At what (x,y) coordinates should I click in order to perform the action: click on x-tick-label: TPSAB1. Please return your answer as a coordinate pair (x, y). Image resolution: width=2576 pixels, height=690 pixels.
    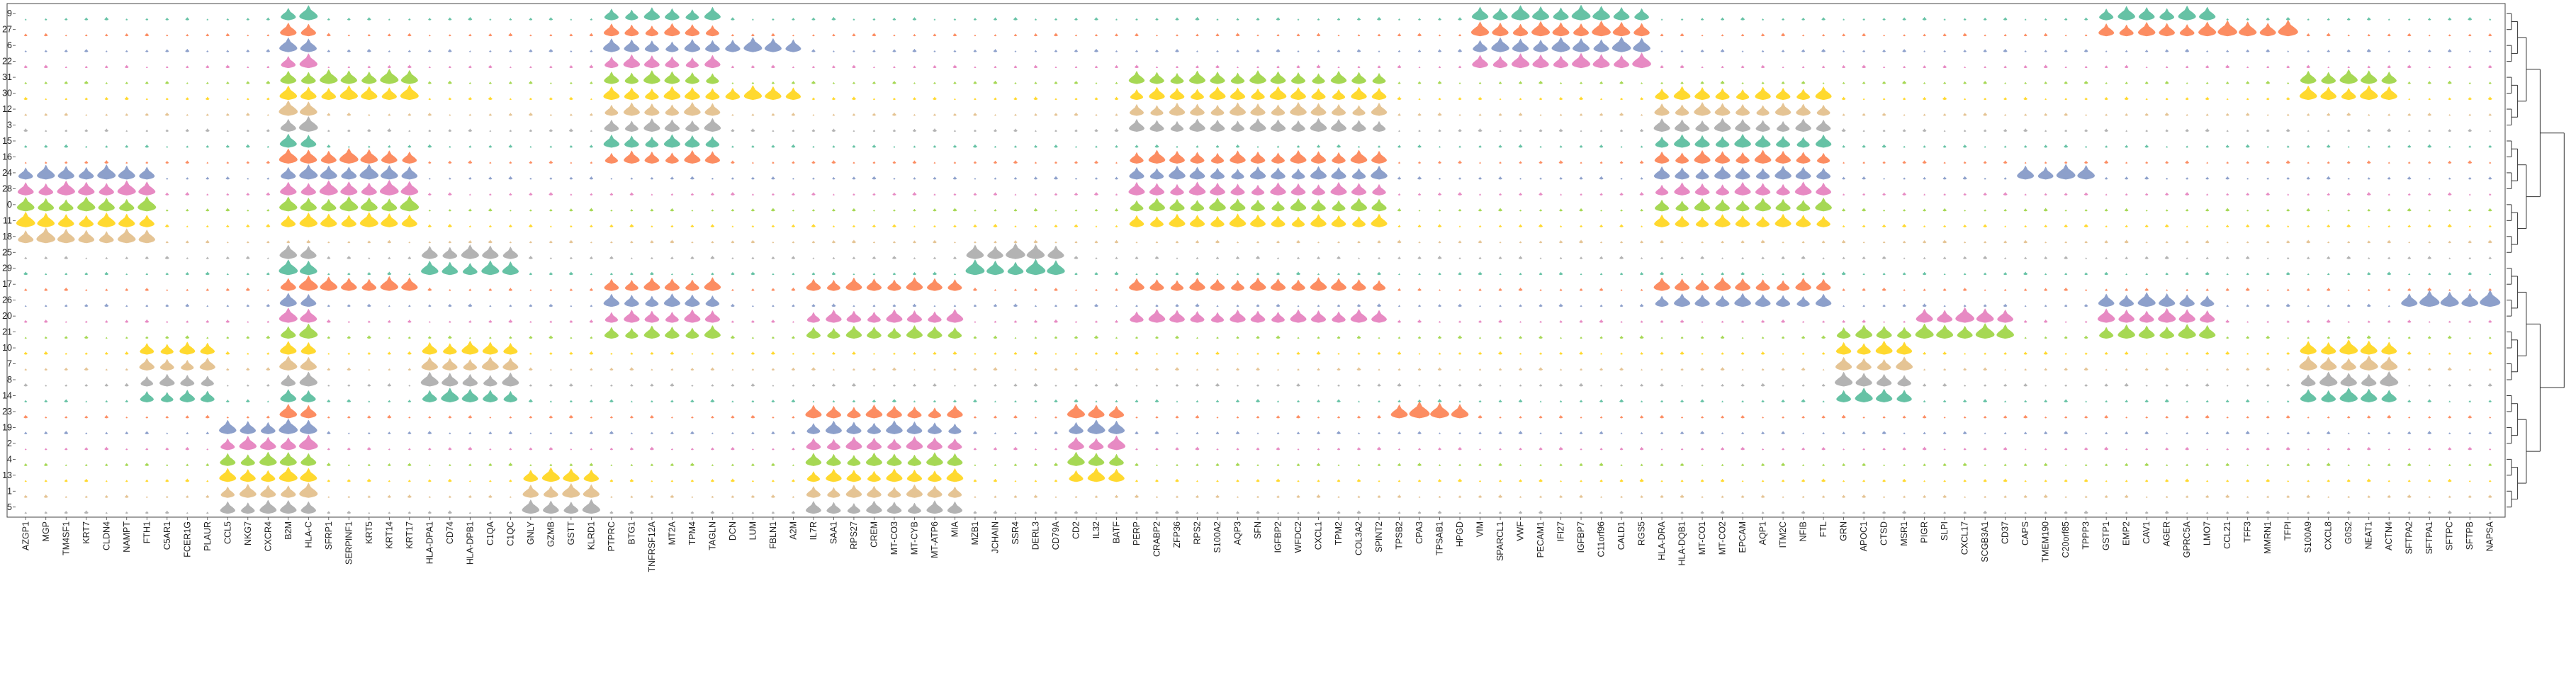
    Looking at the image, I should click on (1440, 538).